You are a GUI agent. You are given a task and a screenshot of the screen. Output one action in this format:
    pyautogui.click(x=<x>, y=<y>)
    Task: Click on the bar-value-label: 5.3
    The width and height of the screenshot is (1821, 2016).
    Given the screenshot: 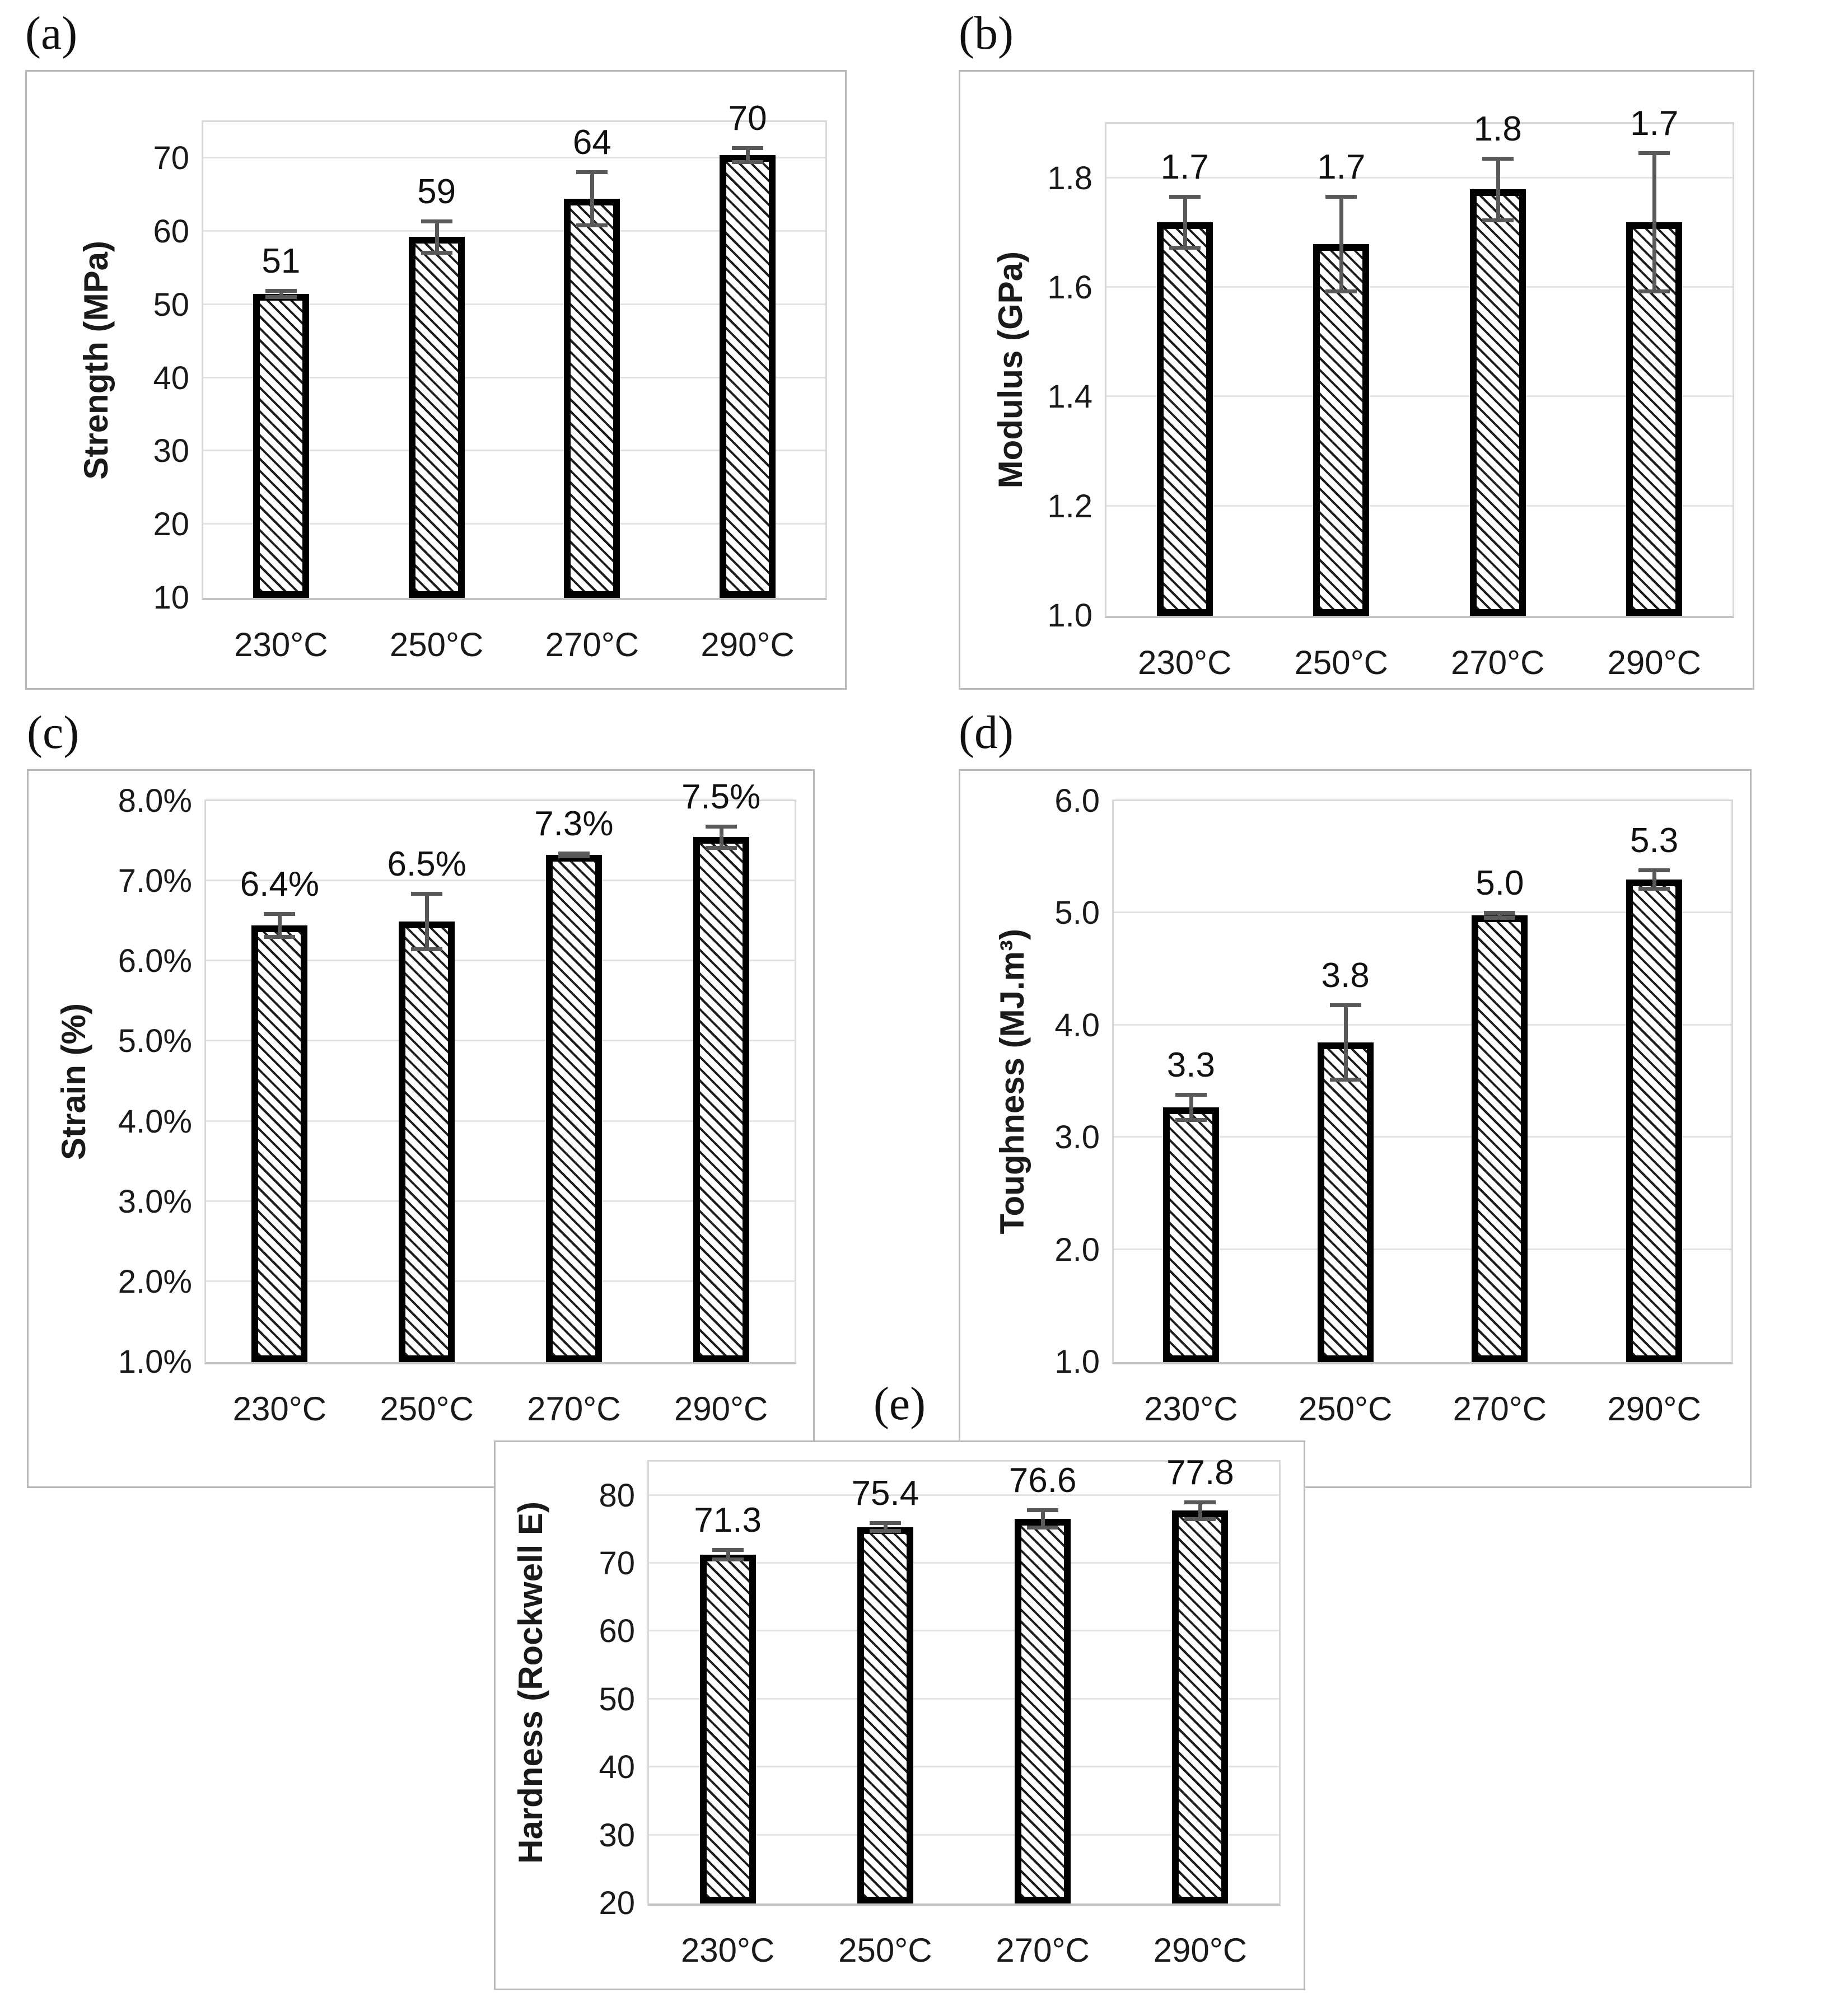 What is the action you would take?
    pyautogui.click(x=1654, y=840)
    